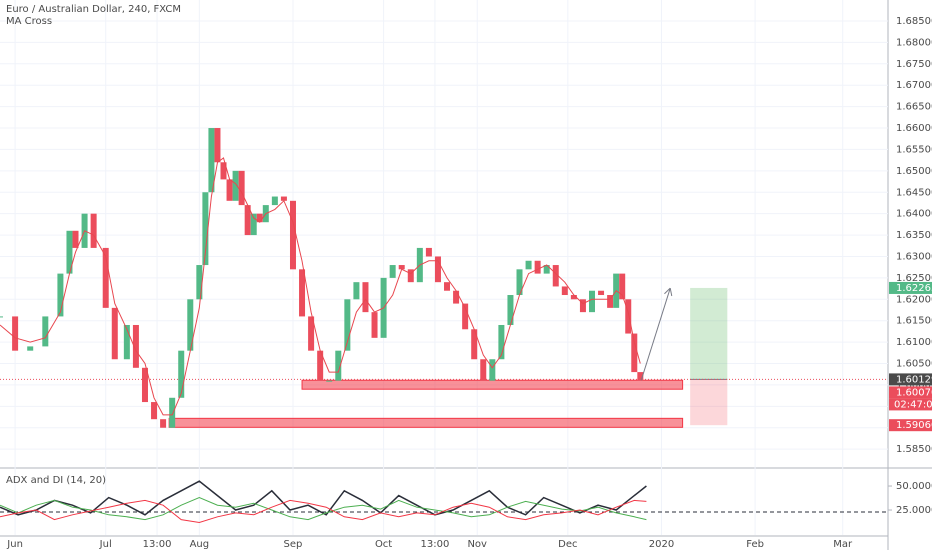 This screenshot has height=550, width=932. Describe the element at coordinates (914, 299) in the screenshot. I see `y-tick-label: 1.62000` at that location.